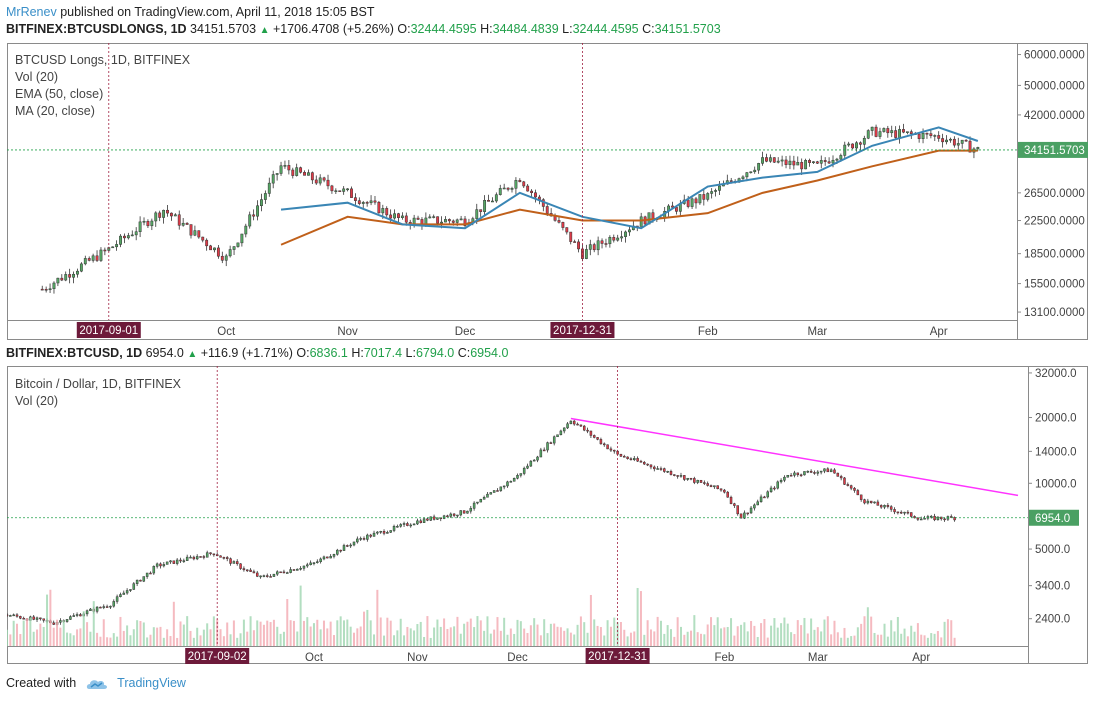  Describe the element at coordinates (1056, 419) in the screenshot. I see `price-tick-label: 20000.0` at that location.